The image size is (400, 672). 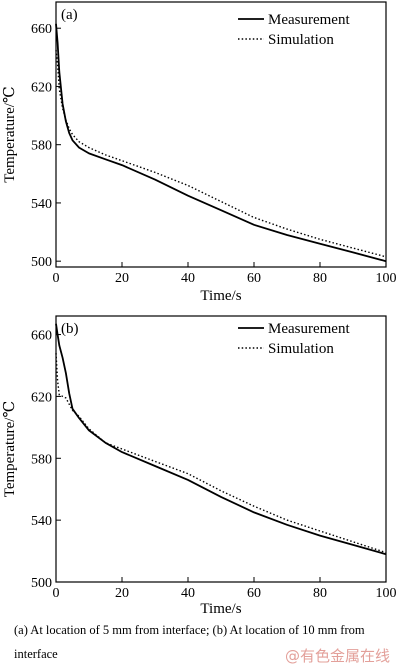 I want to click on watermark: @有色金属在线, so click(x=337, y=656).